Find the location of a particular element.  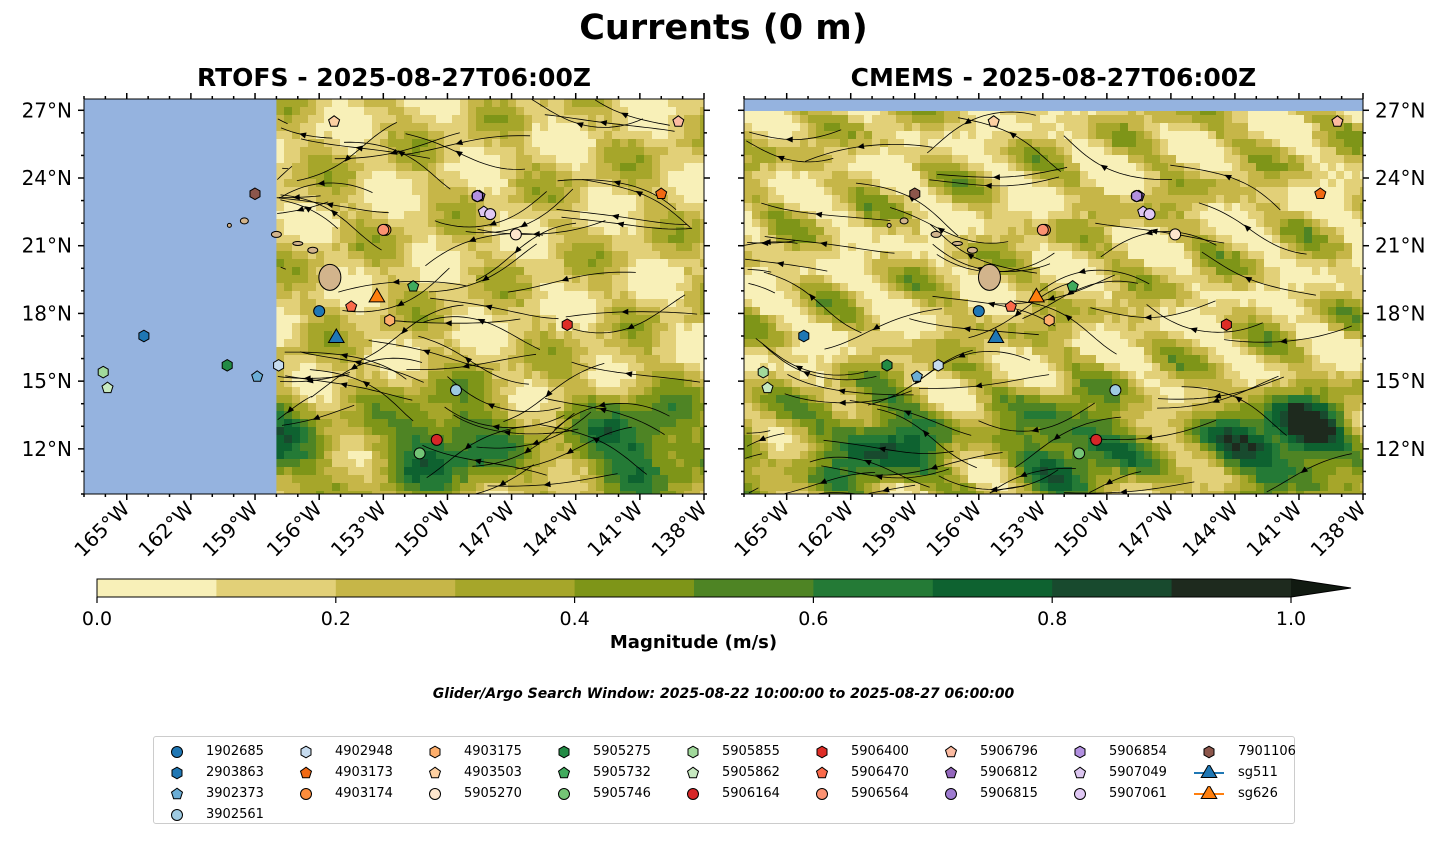

x-tick-label: 165°W is located at coordinates (761, 528).